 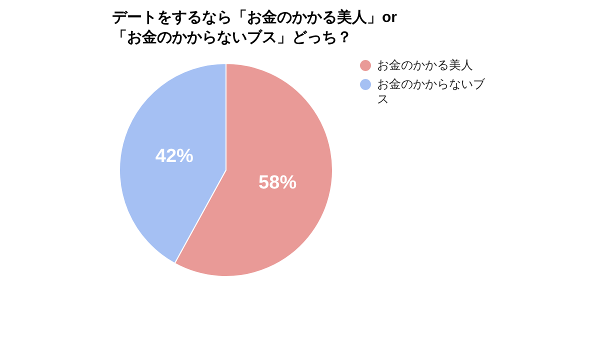 I want to click on data-label: 58%, so click(x=277, y=183).